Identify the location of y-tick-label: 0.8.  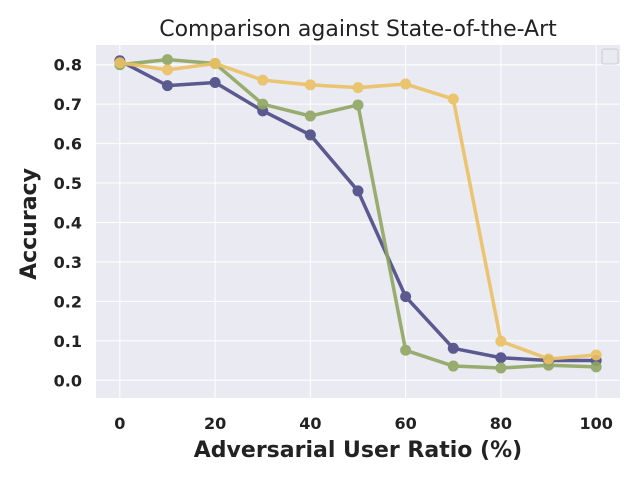
(68, 65).